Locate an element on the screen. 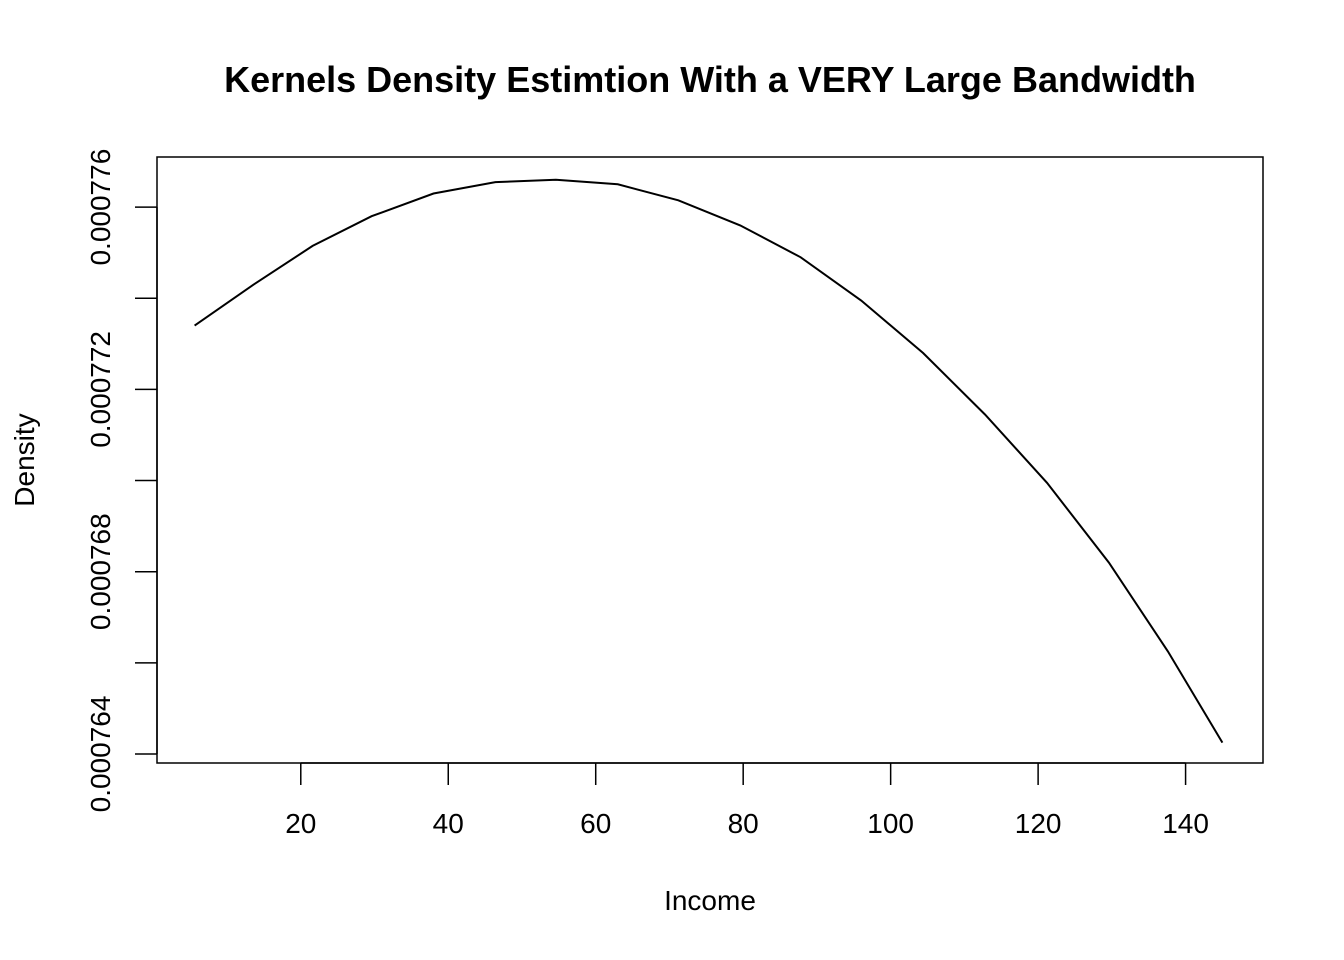 The width and height of the screenshot is (1344, 960). x-tick-label: 60 is located at coordinates (595, 823).